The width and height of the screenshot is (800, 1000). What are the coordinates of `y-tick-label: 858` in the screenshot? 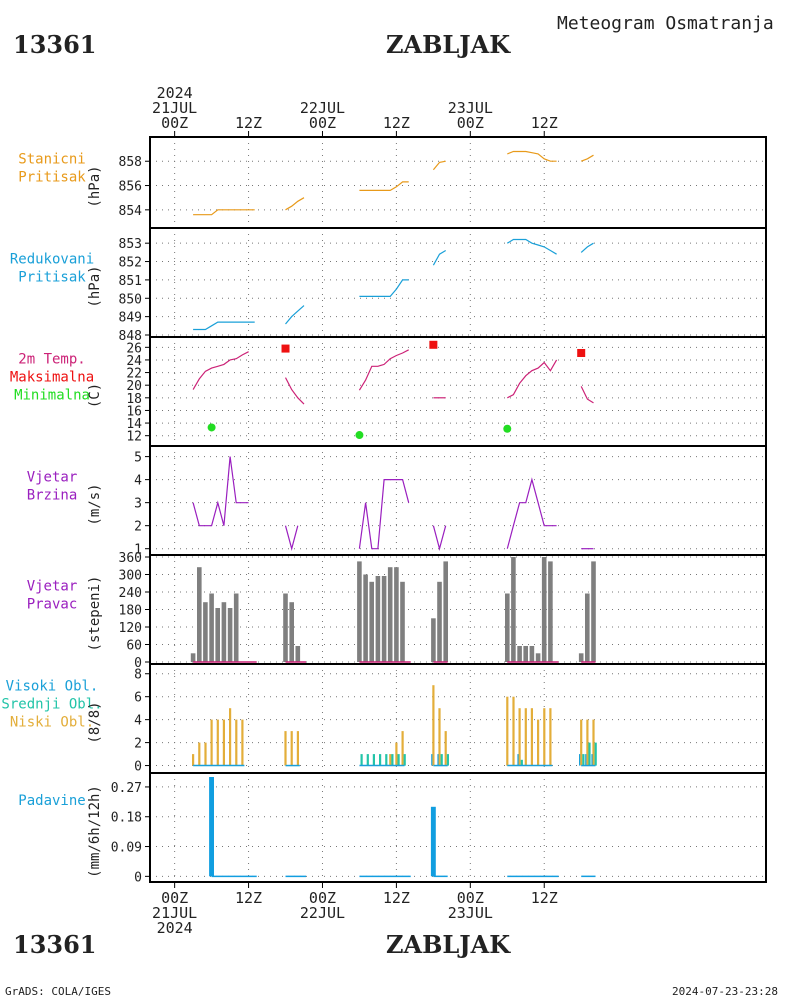 It's located at (130, 162).